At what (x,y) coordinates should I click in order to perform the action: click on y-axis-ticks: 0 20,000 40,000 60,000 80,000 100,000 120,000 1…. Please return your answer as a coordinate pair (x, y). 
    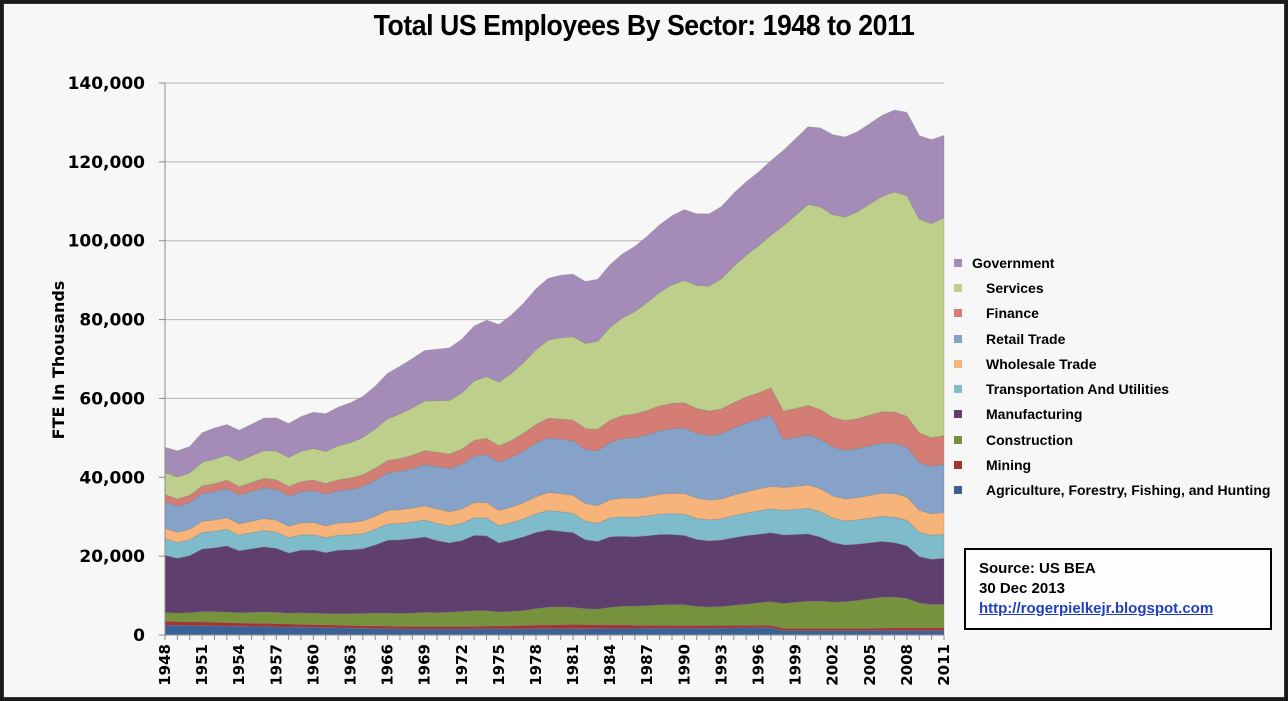
    Looking at the image, I should click on (116, 360).